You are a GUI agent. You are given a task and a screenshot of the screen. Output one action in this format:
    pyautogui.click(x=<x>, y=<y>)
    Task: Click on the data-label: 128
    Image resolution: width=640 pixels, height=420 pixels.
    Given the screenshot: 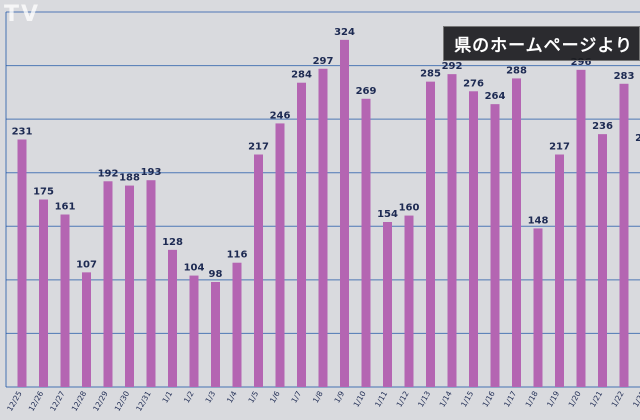 What is the action you would take?
    pyautogui.click(x=172, y=242)
    